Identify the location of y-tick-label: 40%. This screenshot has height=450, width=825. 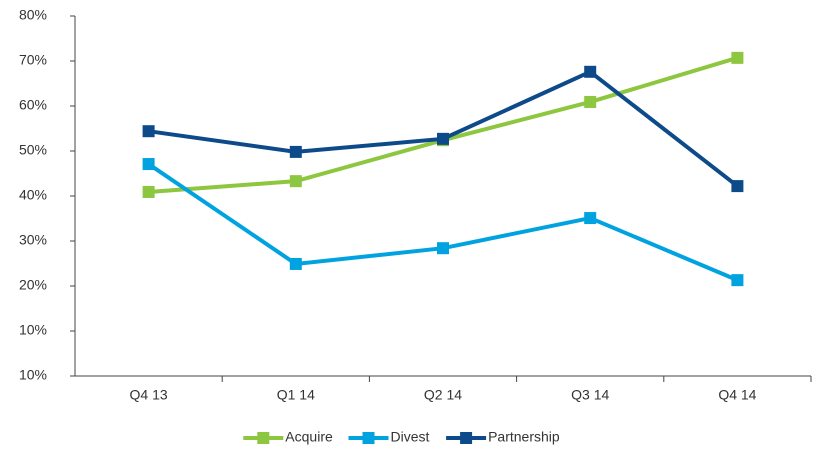
(33, 195).